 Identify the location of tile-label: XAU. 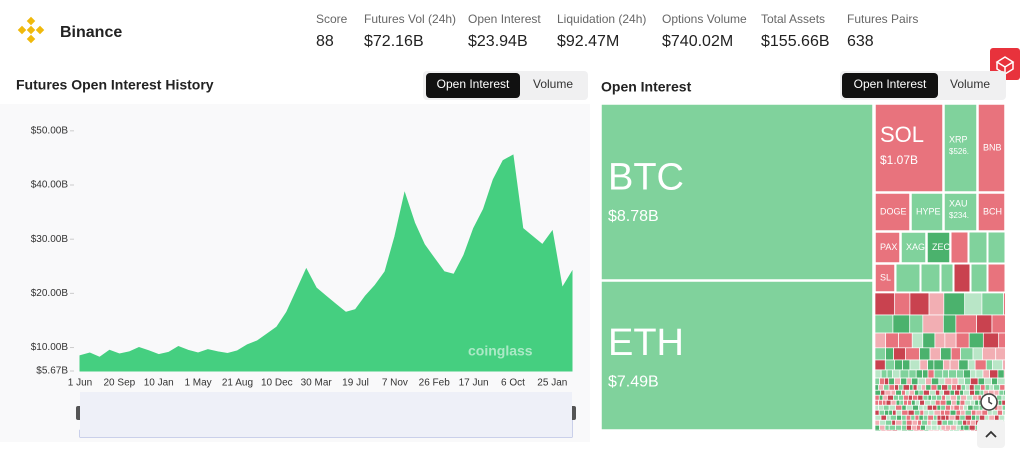
(958, 203).